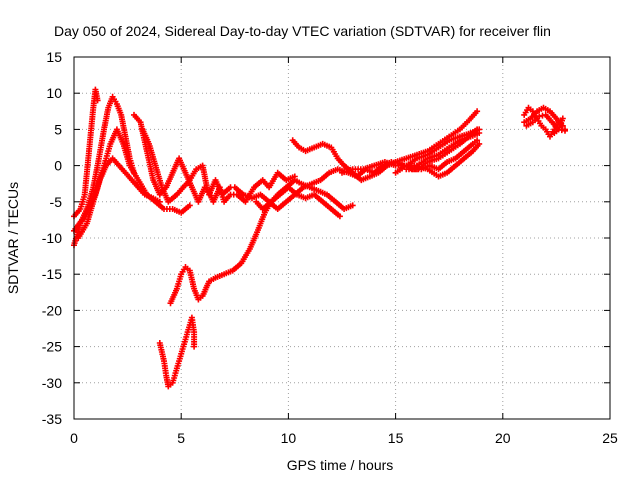  Describe the element at coordinates (52, 238) in the screenshot. I see `y-tick-label: -10` at that location.